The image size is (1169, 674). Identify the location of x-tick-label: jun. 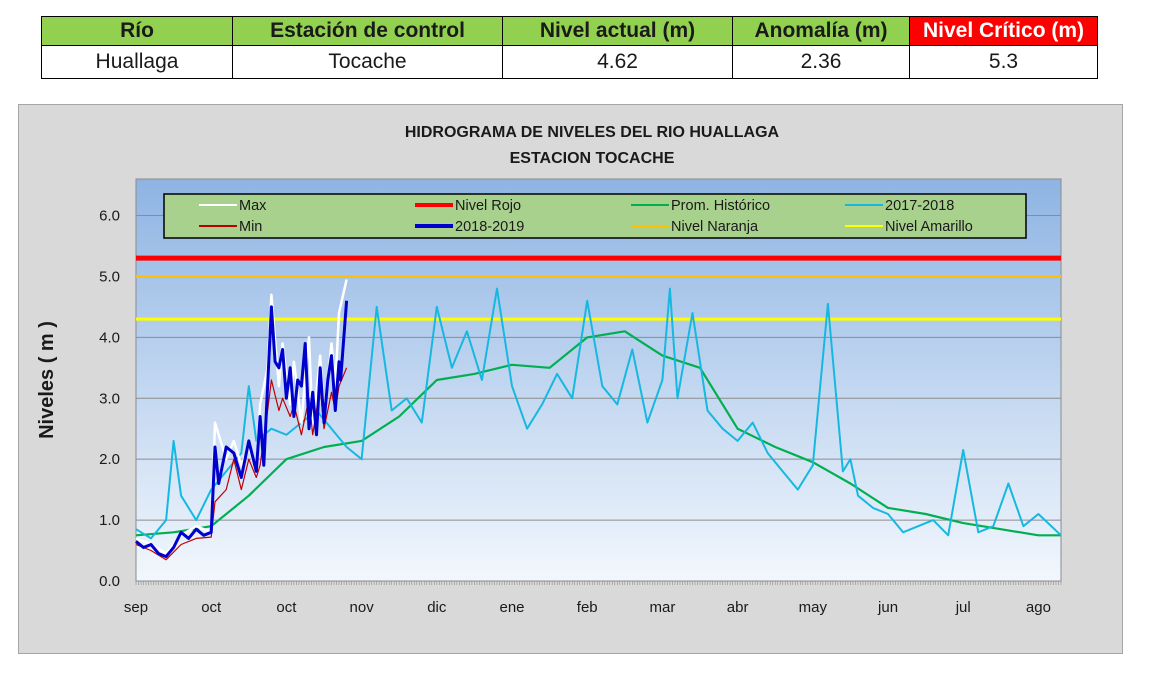
(887, 607).